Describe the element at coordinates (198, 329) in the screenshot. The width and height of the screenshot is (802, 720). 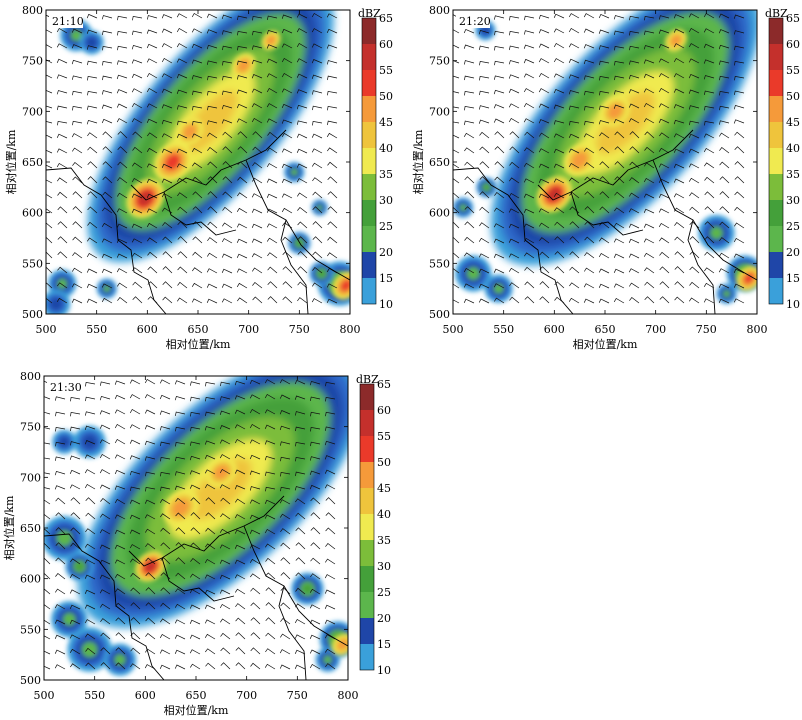
I see `x-tick-labels: 500 550 600 650 700 750 800` at that location.